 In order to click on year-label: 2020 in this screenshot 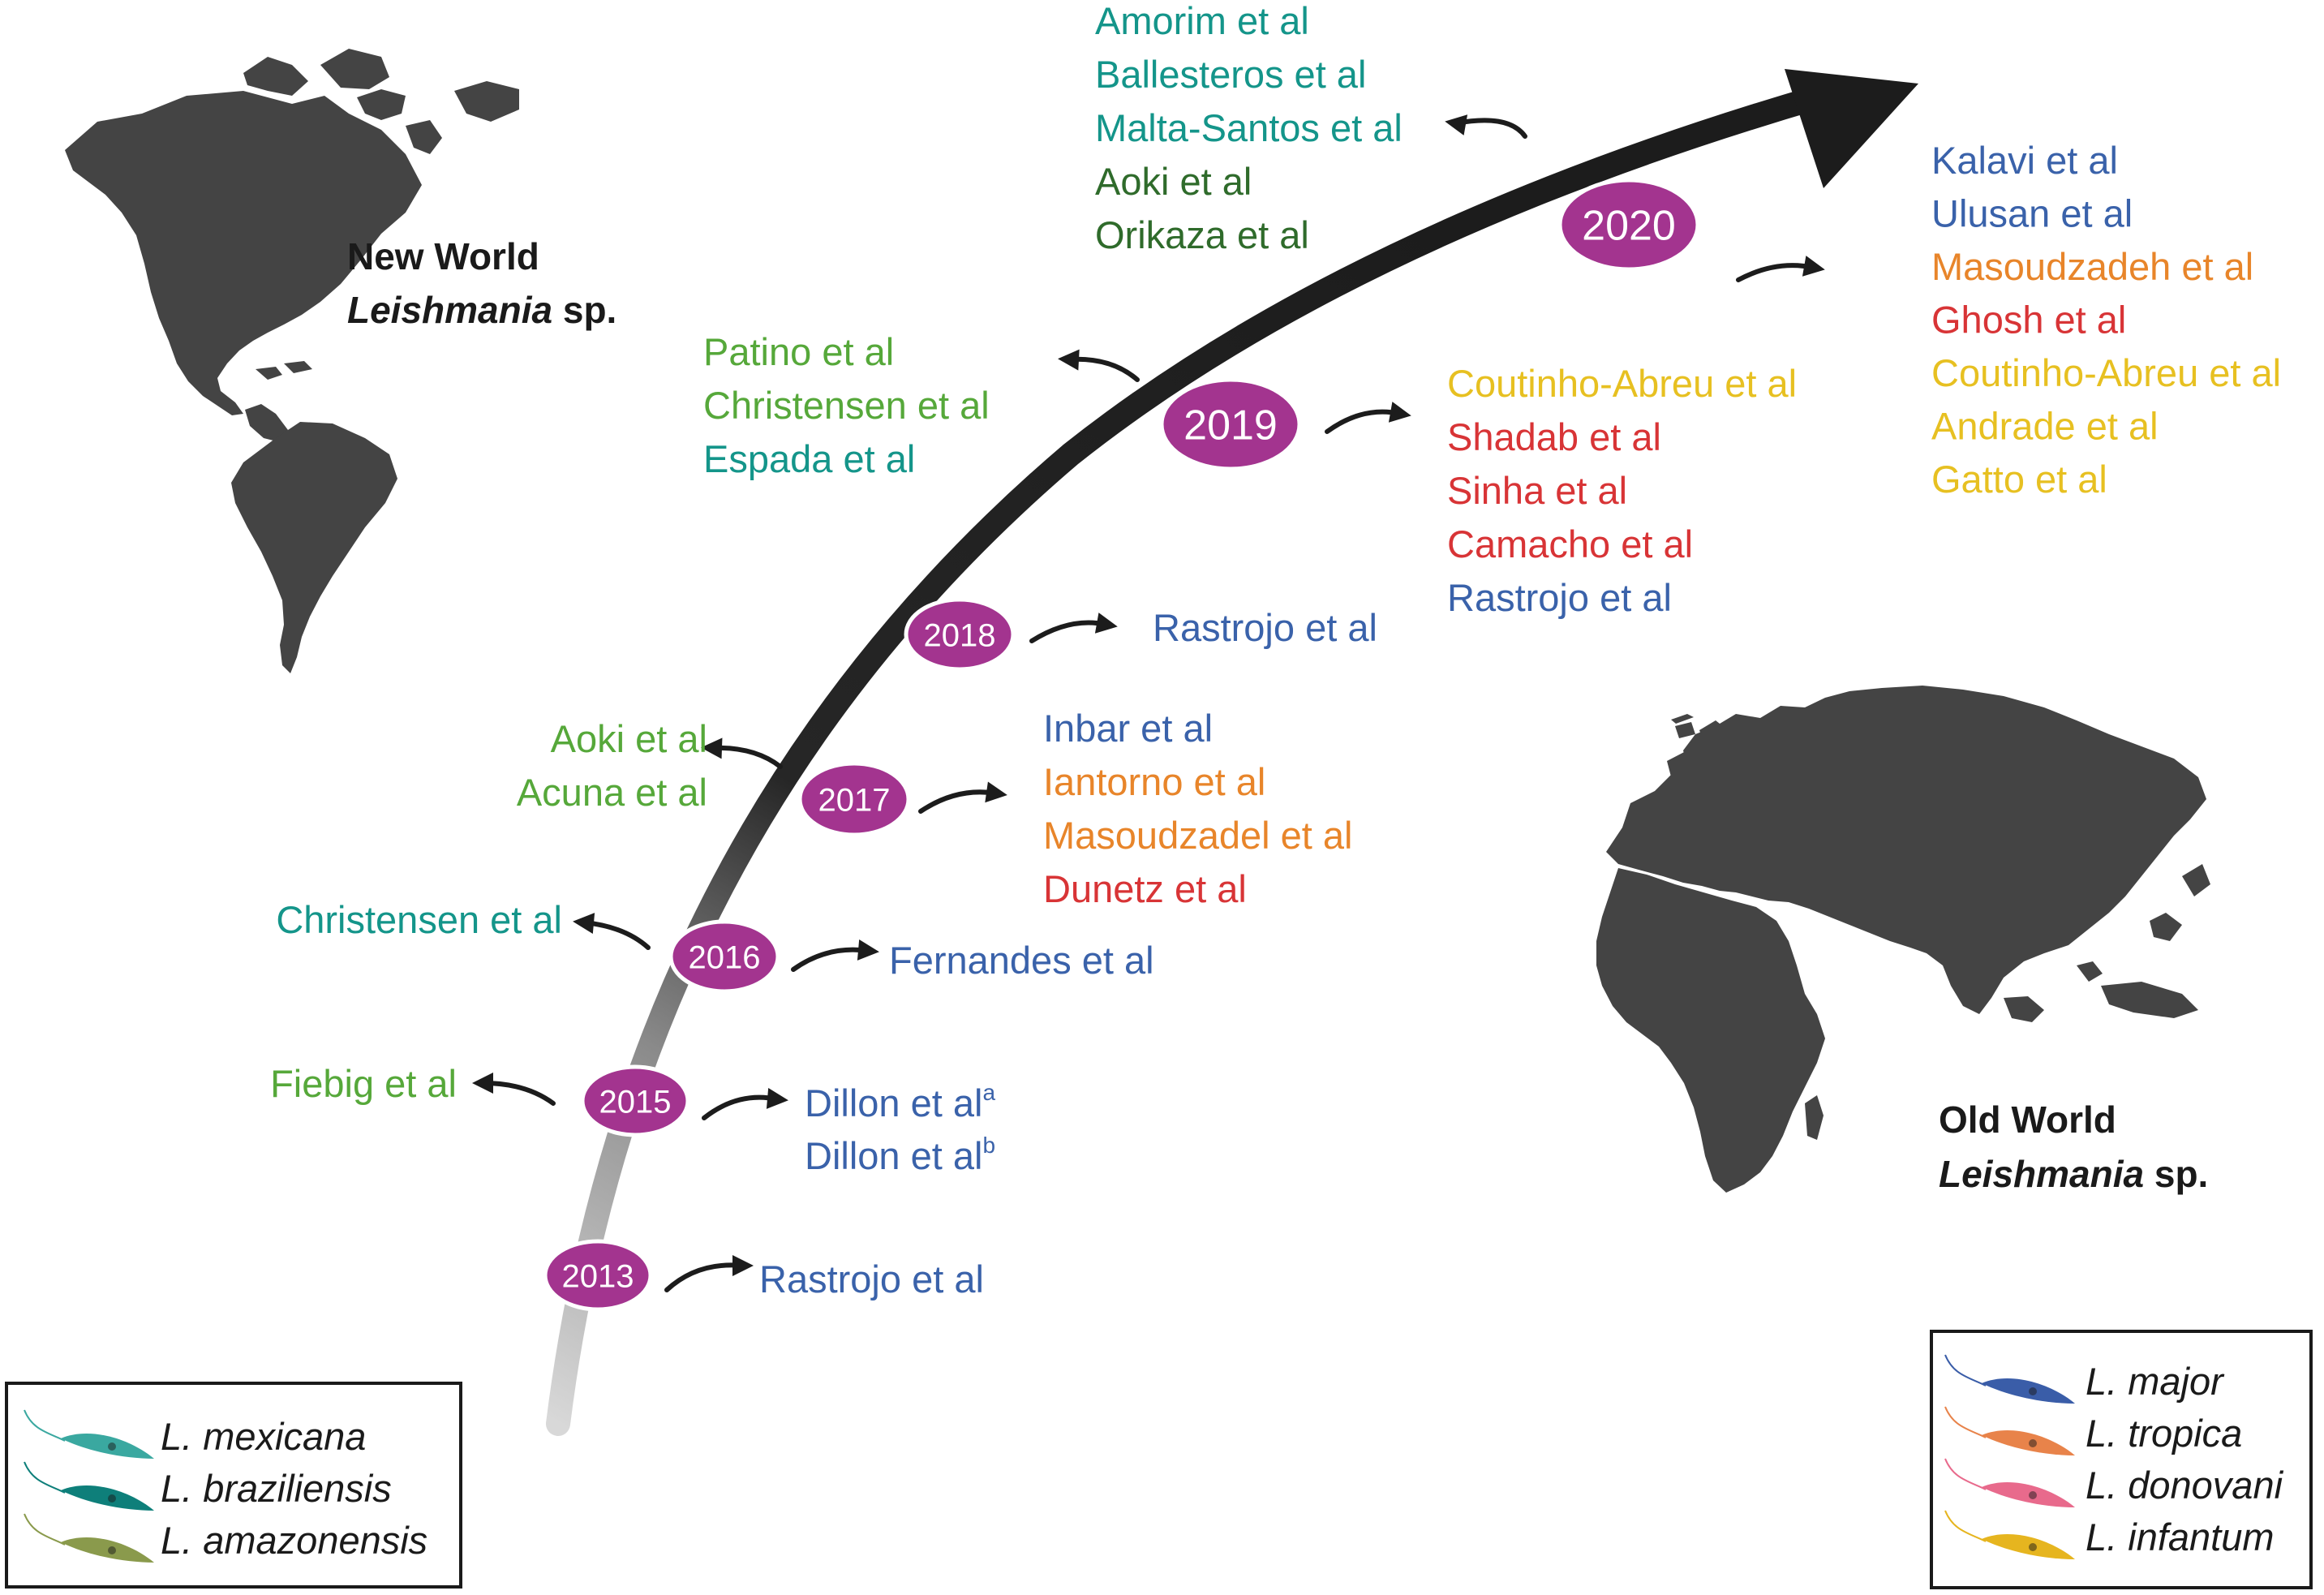, I will do `click(1629, 227)`.